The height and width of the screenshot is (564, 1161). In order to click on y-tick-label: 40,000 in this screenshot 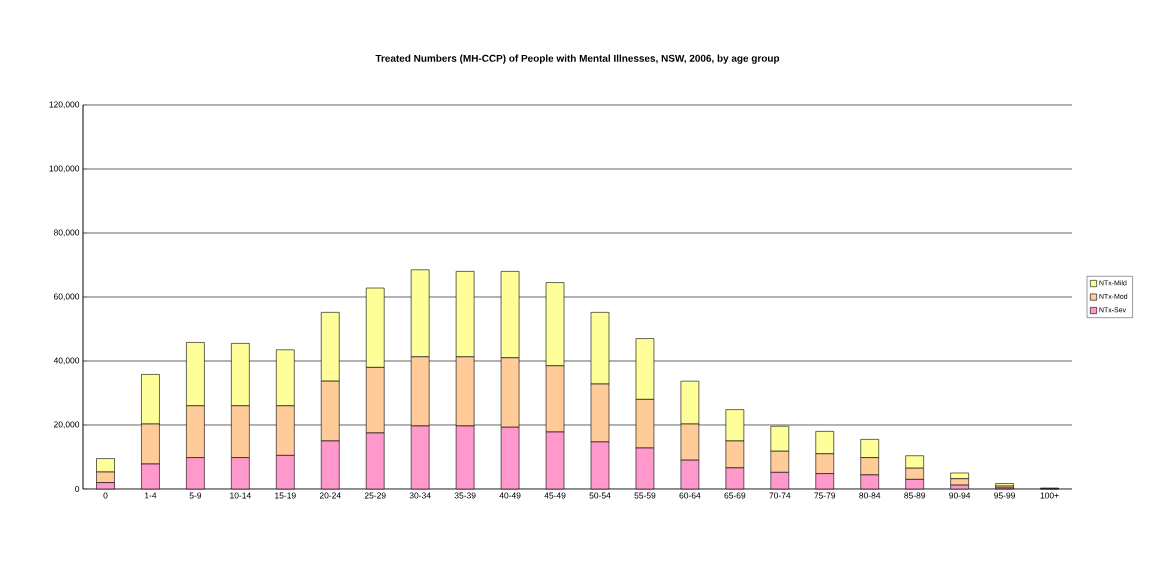, I will do `click(66, 361)`.